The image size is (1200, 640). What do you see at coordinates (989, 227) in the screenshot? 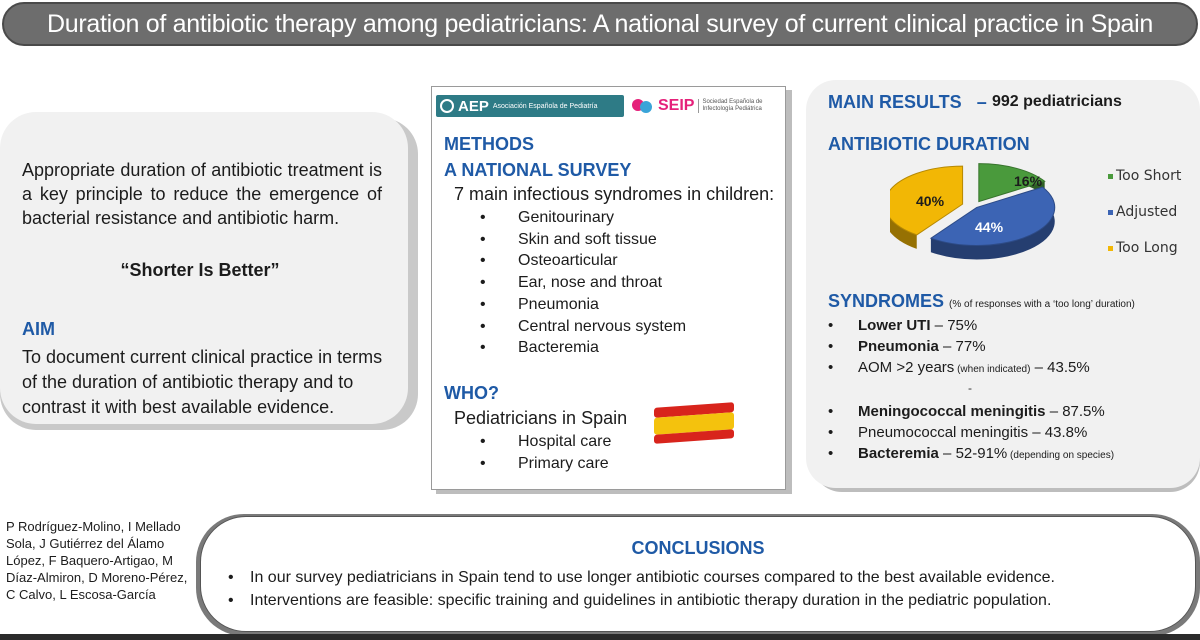
I see `pie-label-adjusted: 44%` at bounding box center [989, 227].